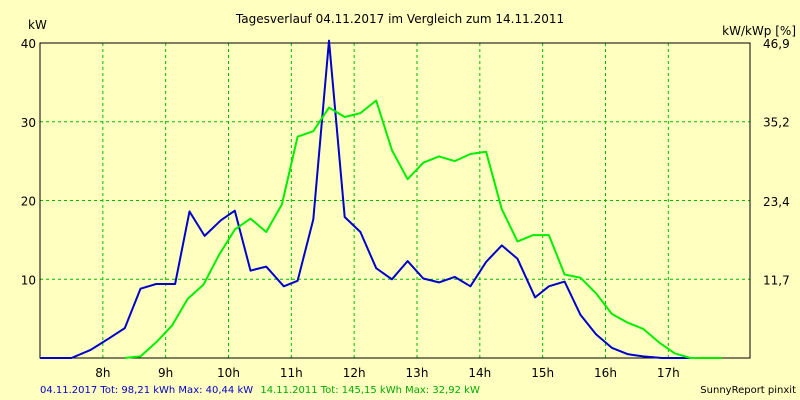 The width and height of the screenshot is (800, 400). I want to click on x-tick-label: 17h, so click(668, 373).